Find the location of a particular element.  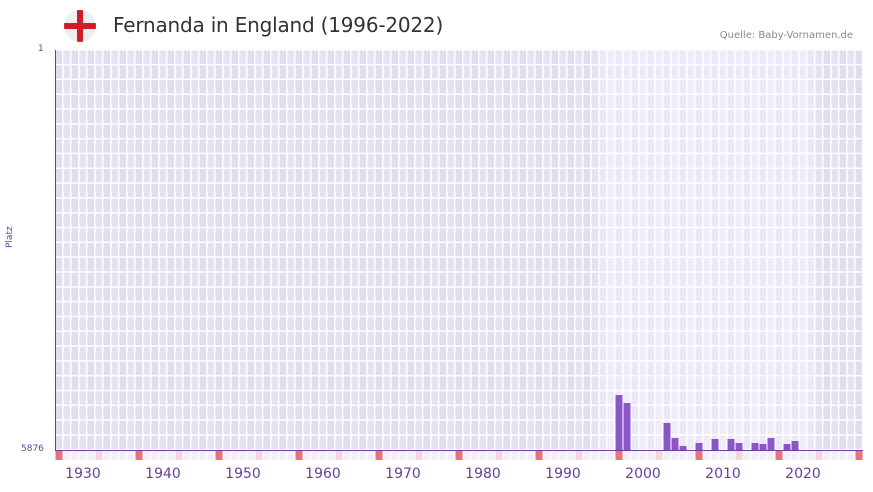

bar-2008 is located at coordinates (699, 446).